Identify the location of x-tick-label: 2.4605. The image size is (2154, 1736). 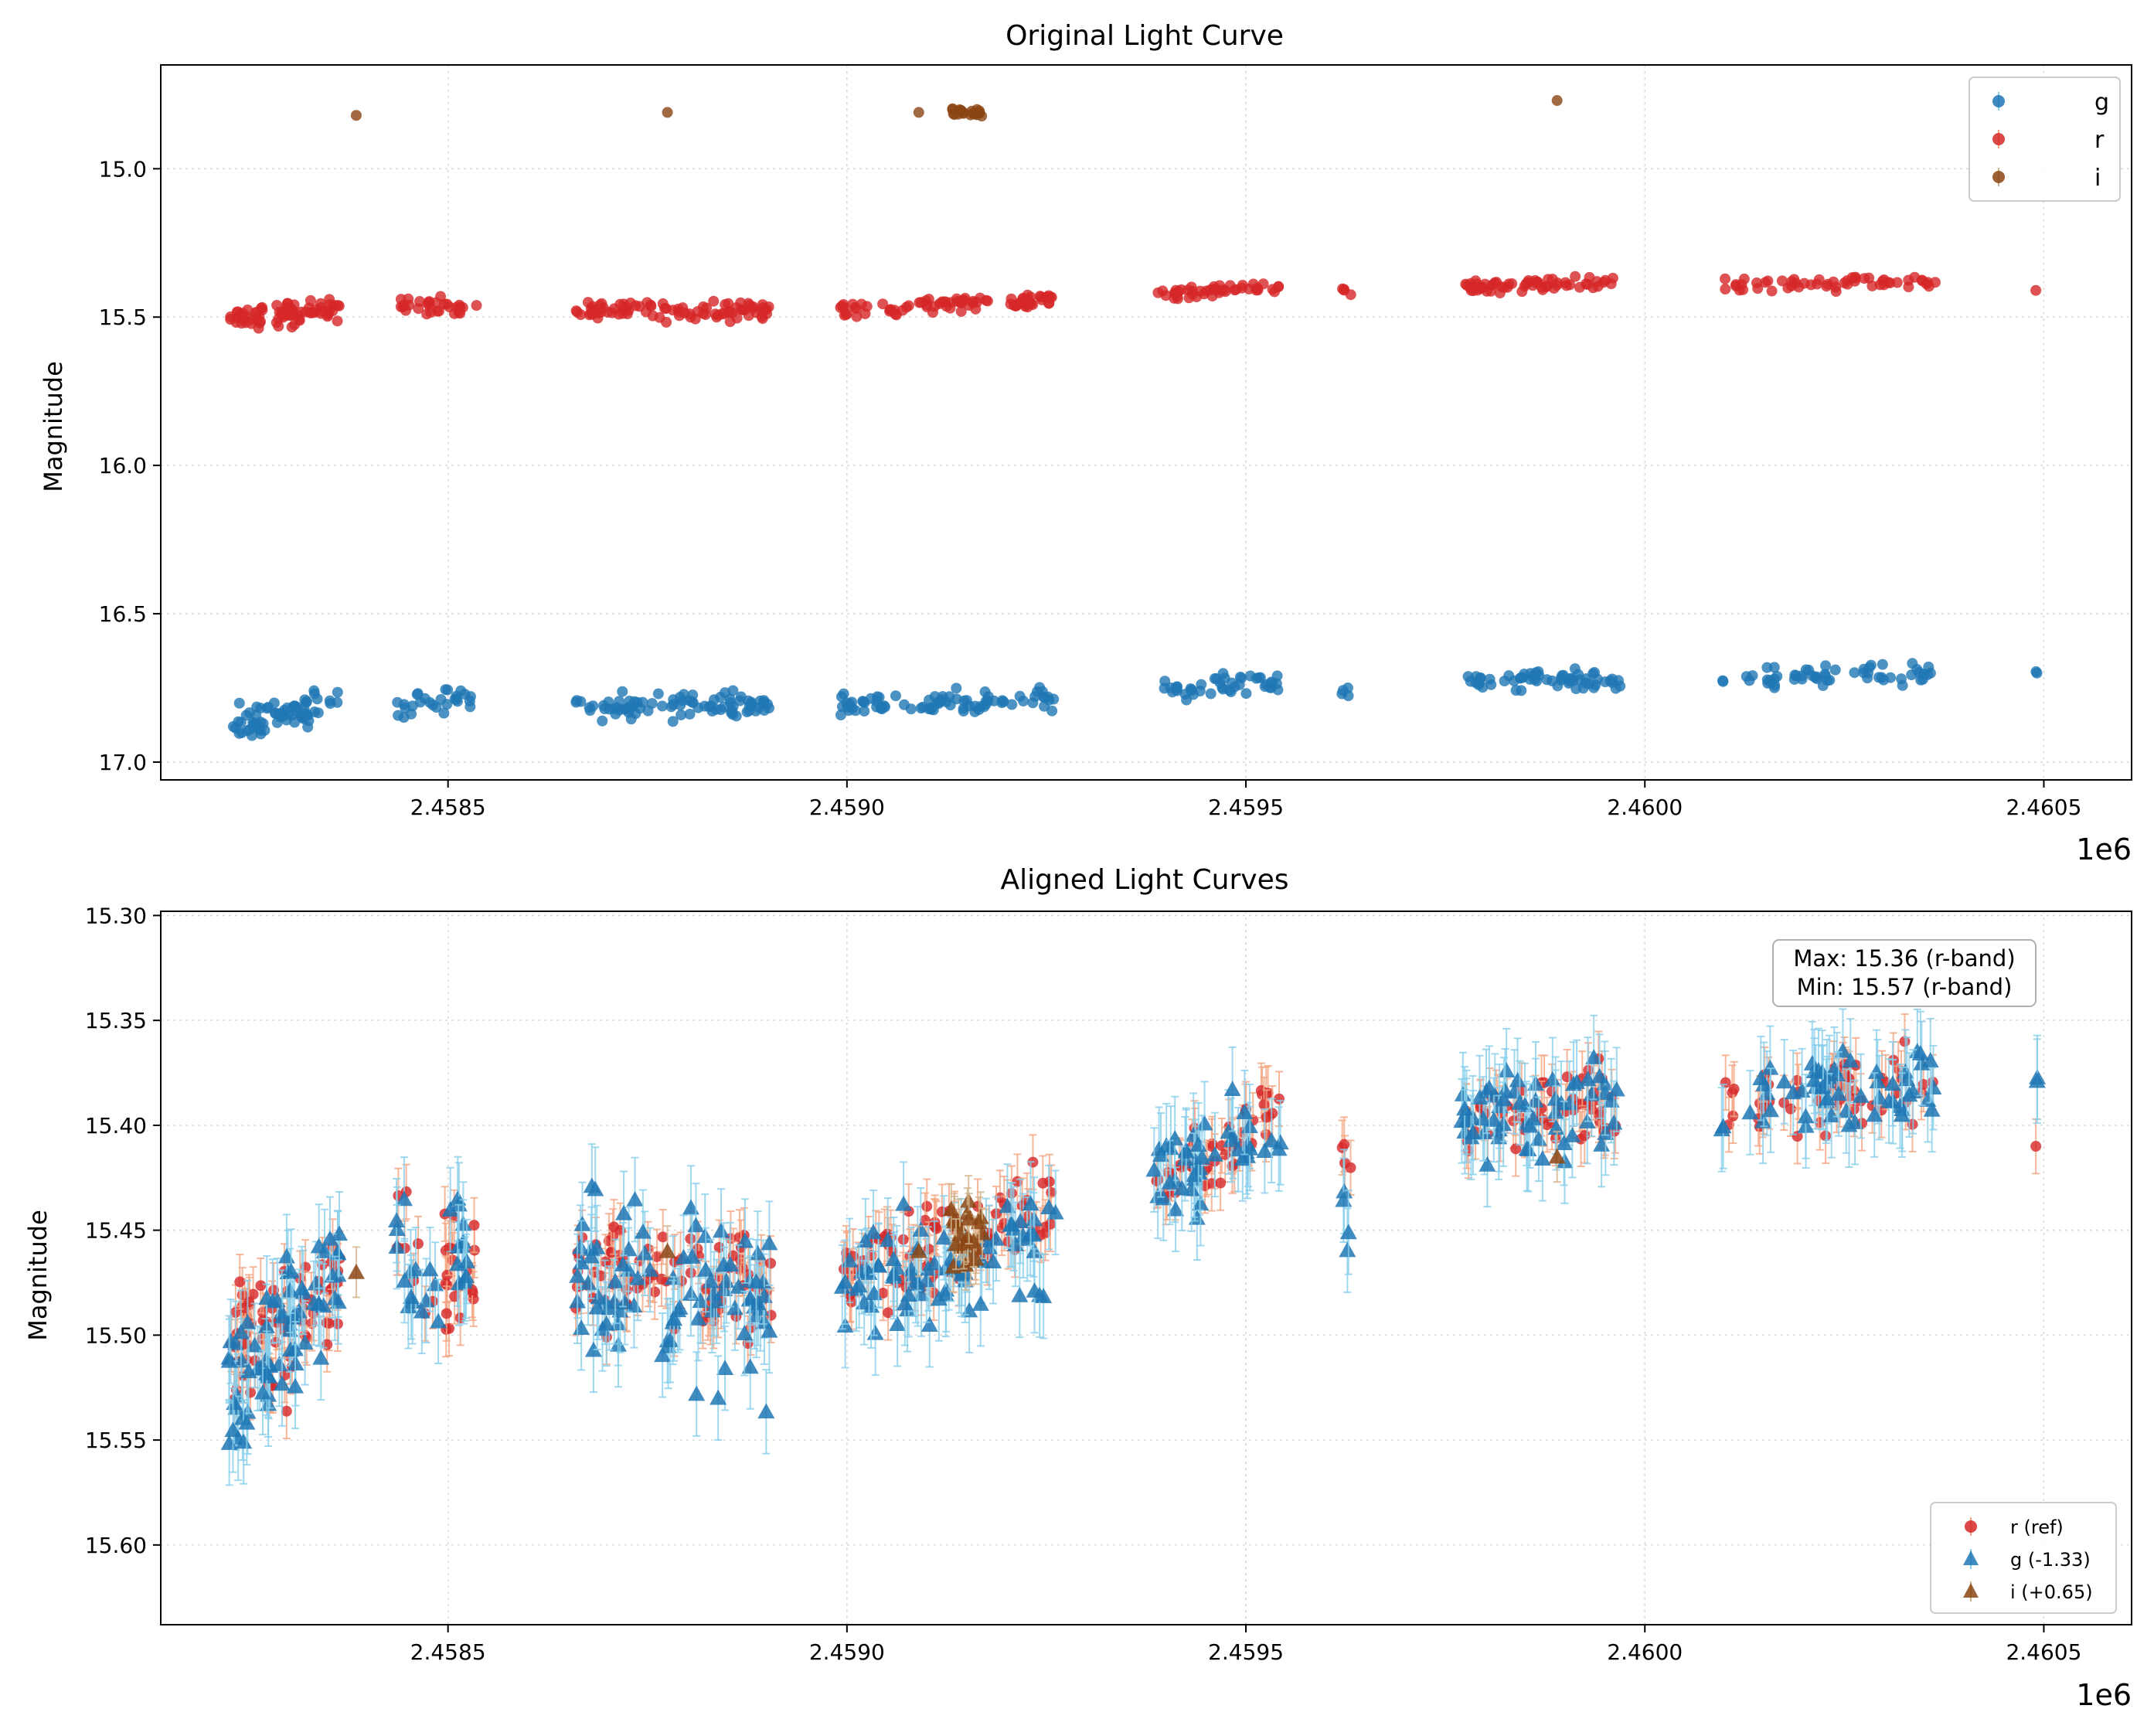
(2043, 808).